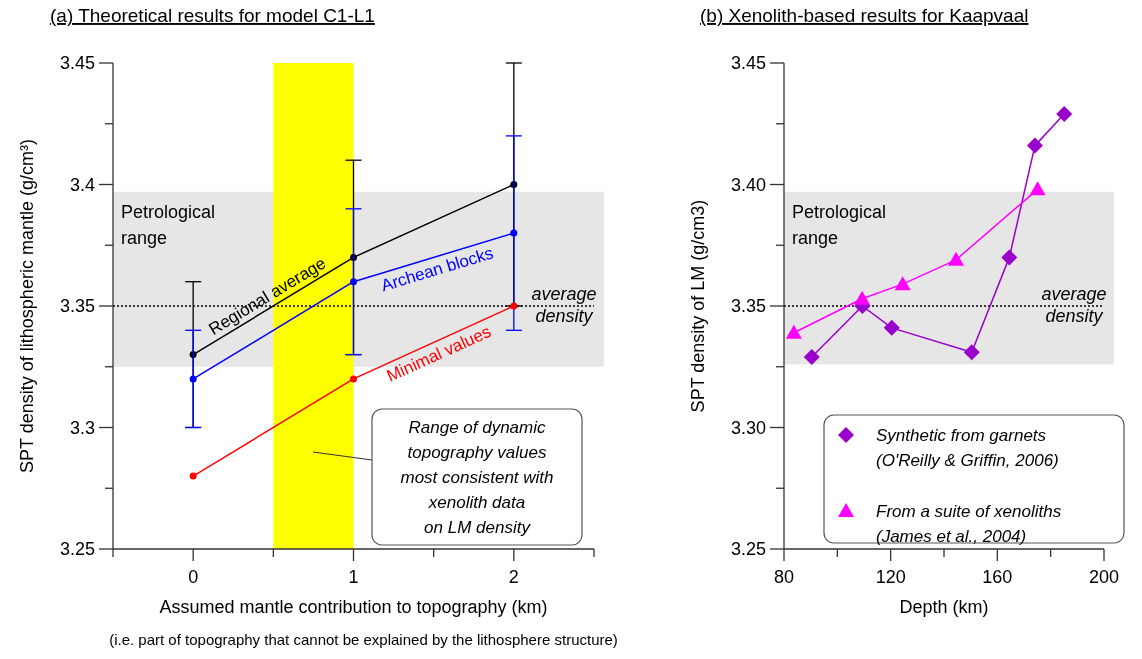 The height and width of the screenshot is (659, 1142). Describe the element at coordinates (82, 427) in the screenshot. I see `y-tick-label: 3.3` at that location.